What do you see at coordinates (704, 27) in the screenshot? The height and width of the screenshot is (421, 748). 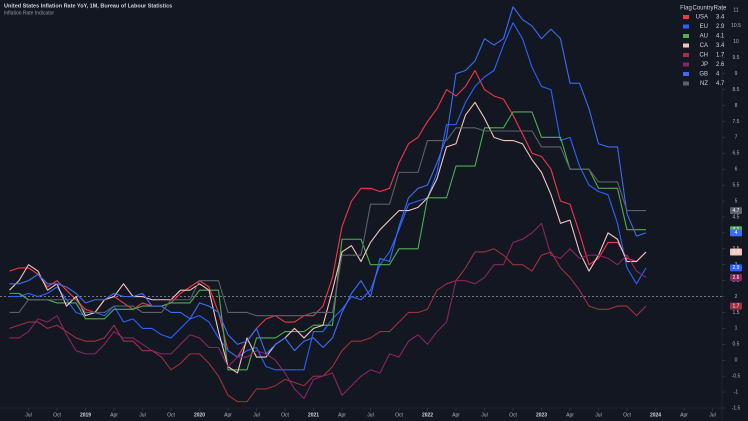 I see `legend-country: EU` at bounding box center [704, 27].